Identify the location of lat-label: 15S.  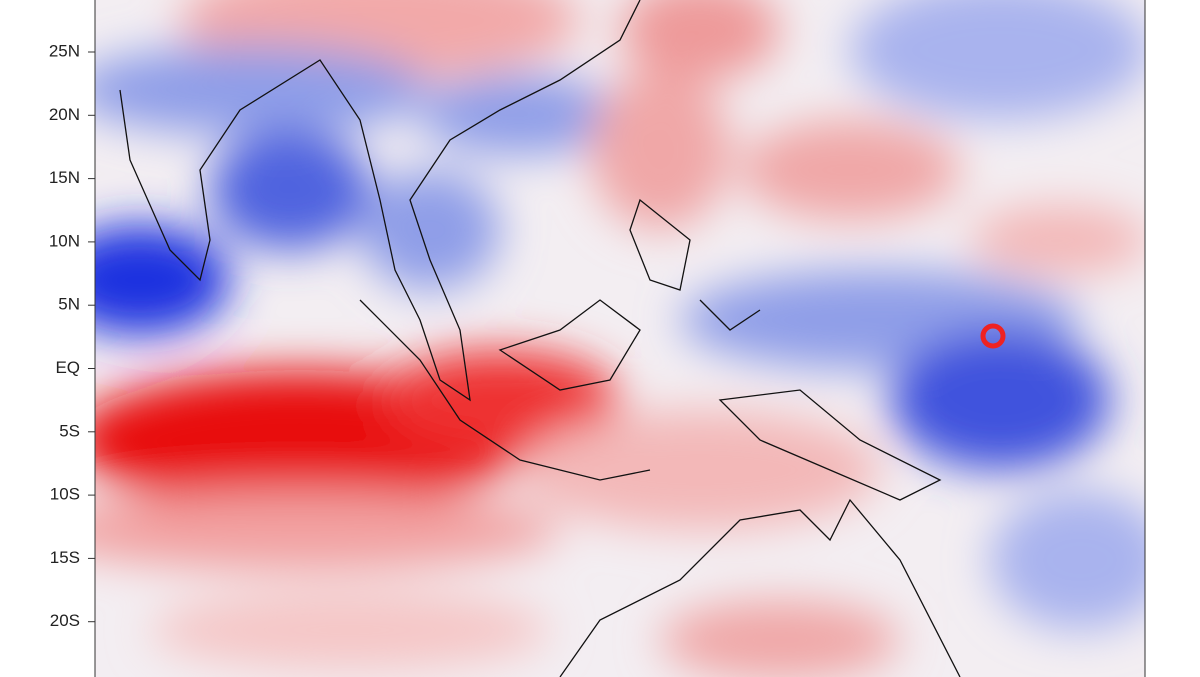
(65, 557).